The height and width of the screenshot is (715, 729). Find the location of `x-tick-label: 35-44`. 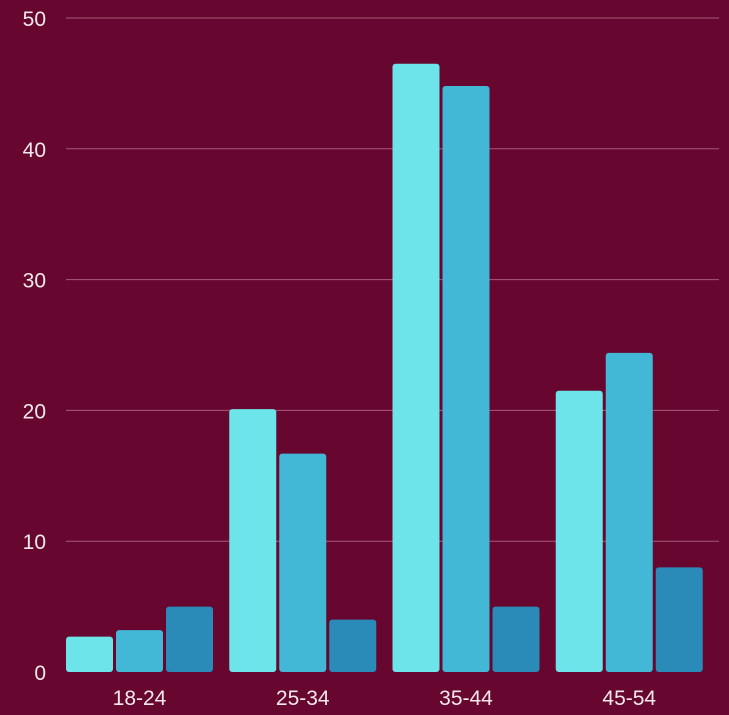

x-tick-label: 35-44 is located at coordinates (466, 698).